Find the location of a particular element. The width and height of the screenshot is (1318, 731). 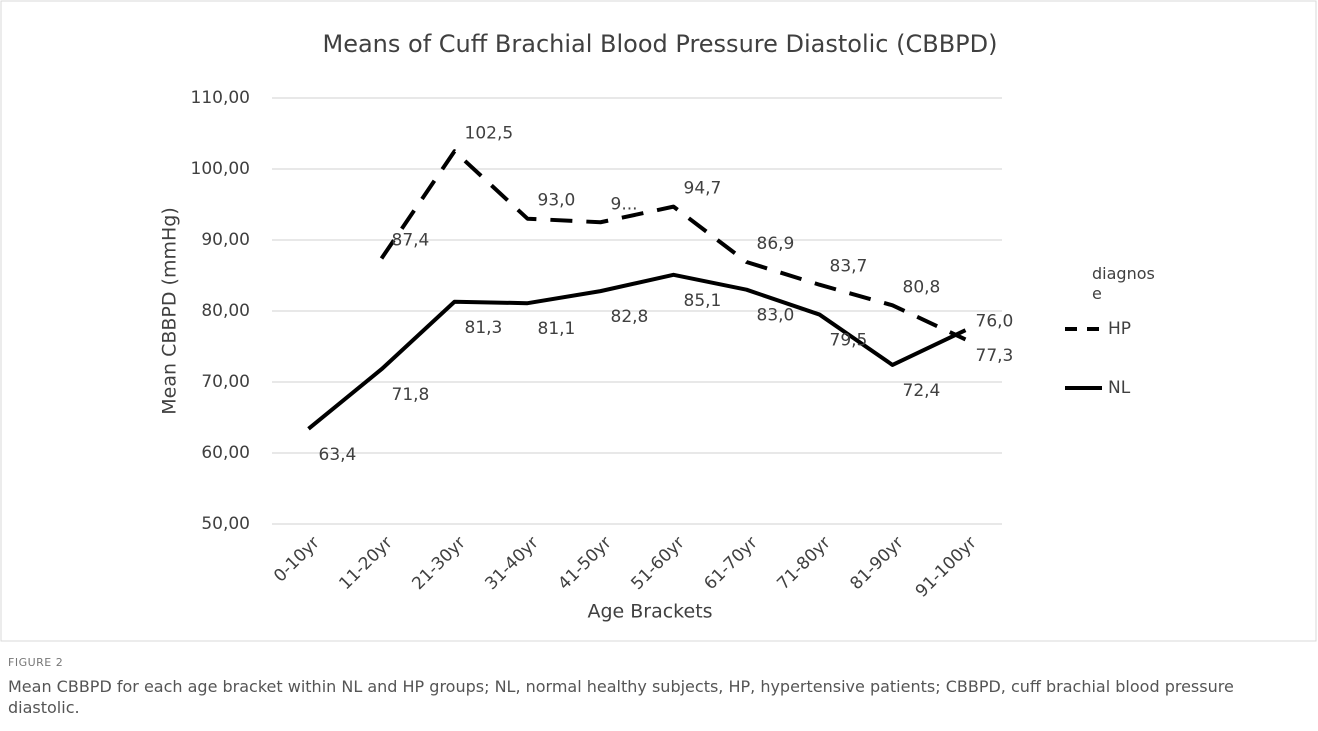

y-tick-label: 70,00 is located at coordinates (225, 382).